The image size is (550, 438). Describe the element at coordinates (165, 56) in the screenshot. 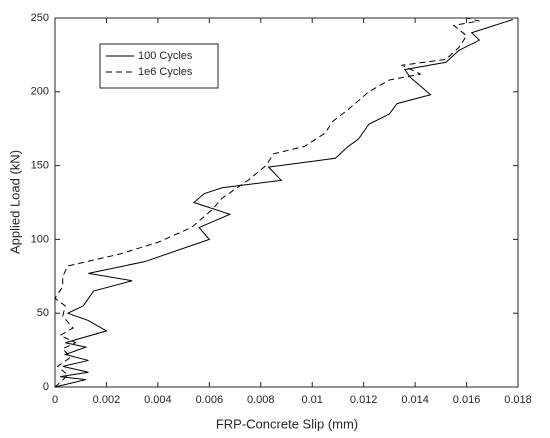

I see `legend-label: 100 Cycles` at that location.